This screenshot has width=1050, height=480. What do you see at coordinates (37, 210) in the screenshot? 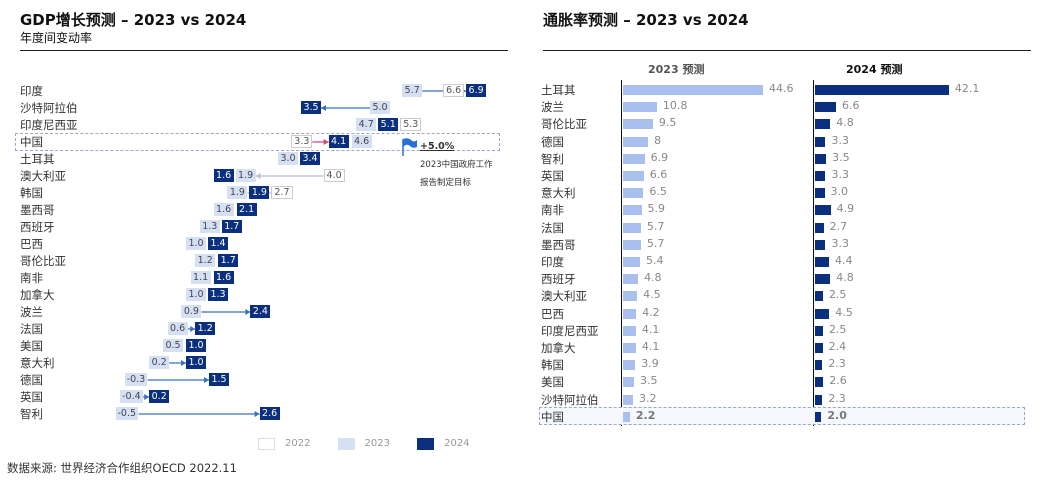
I see `country-label: 墨西哥` at bounding box center [37, 210].